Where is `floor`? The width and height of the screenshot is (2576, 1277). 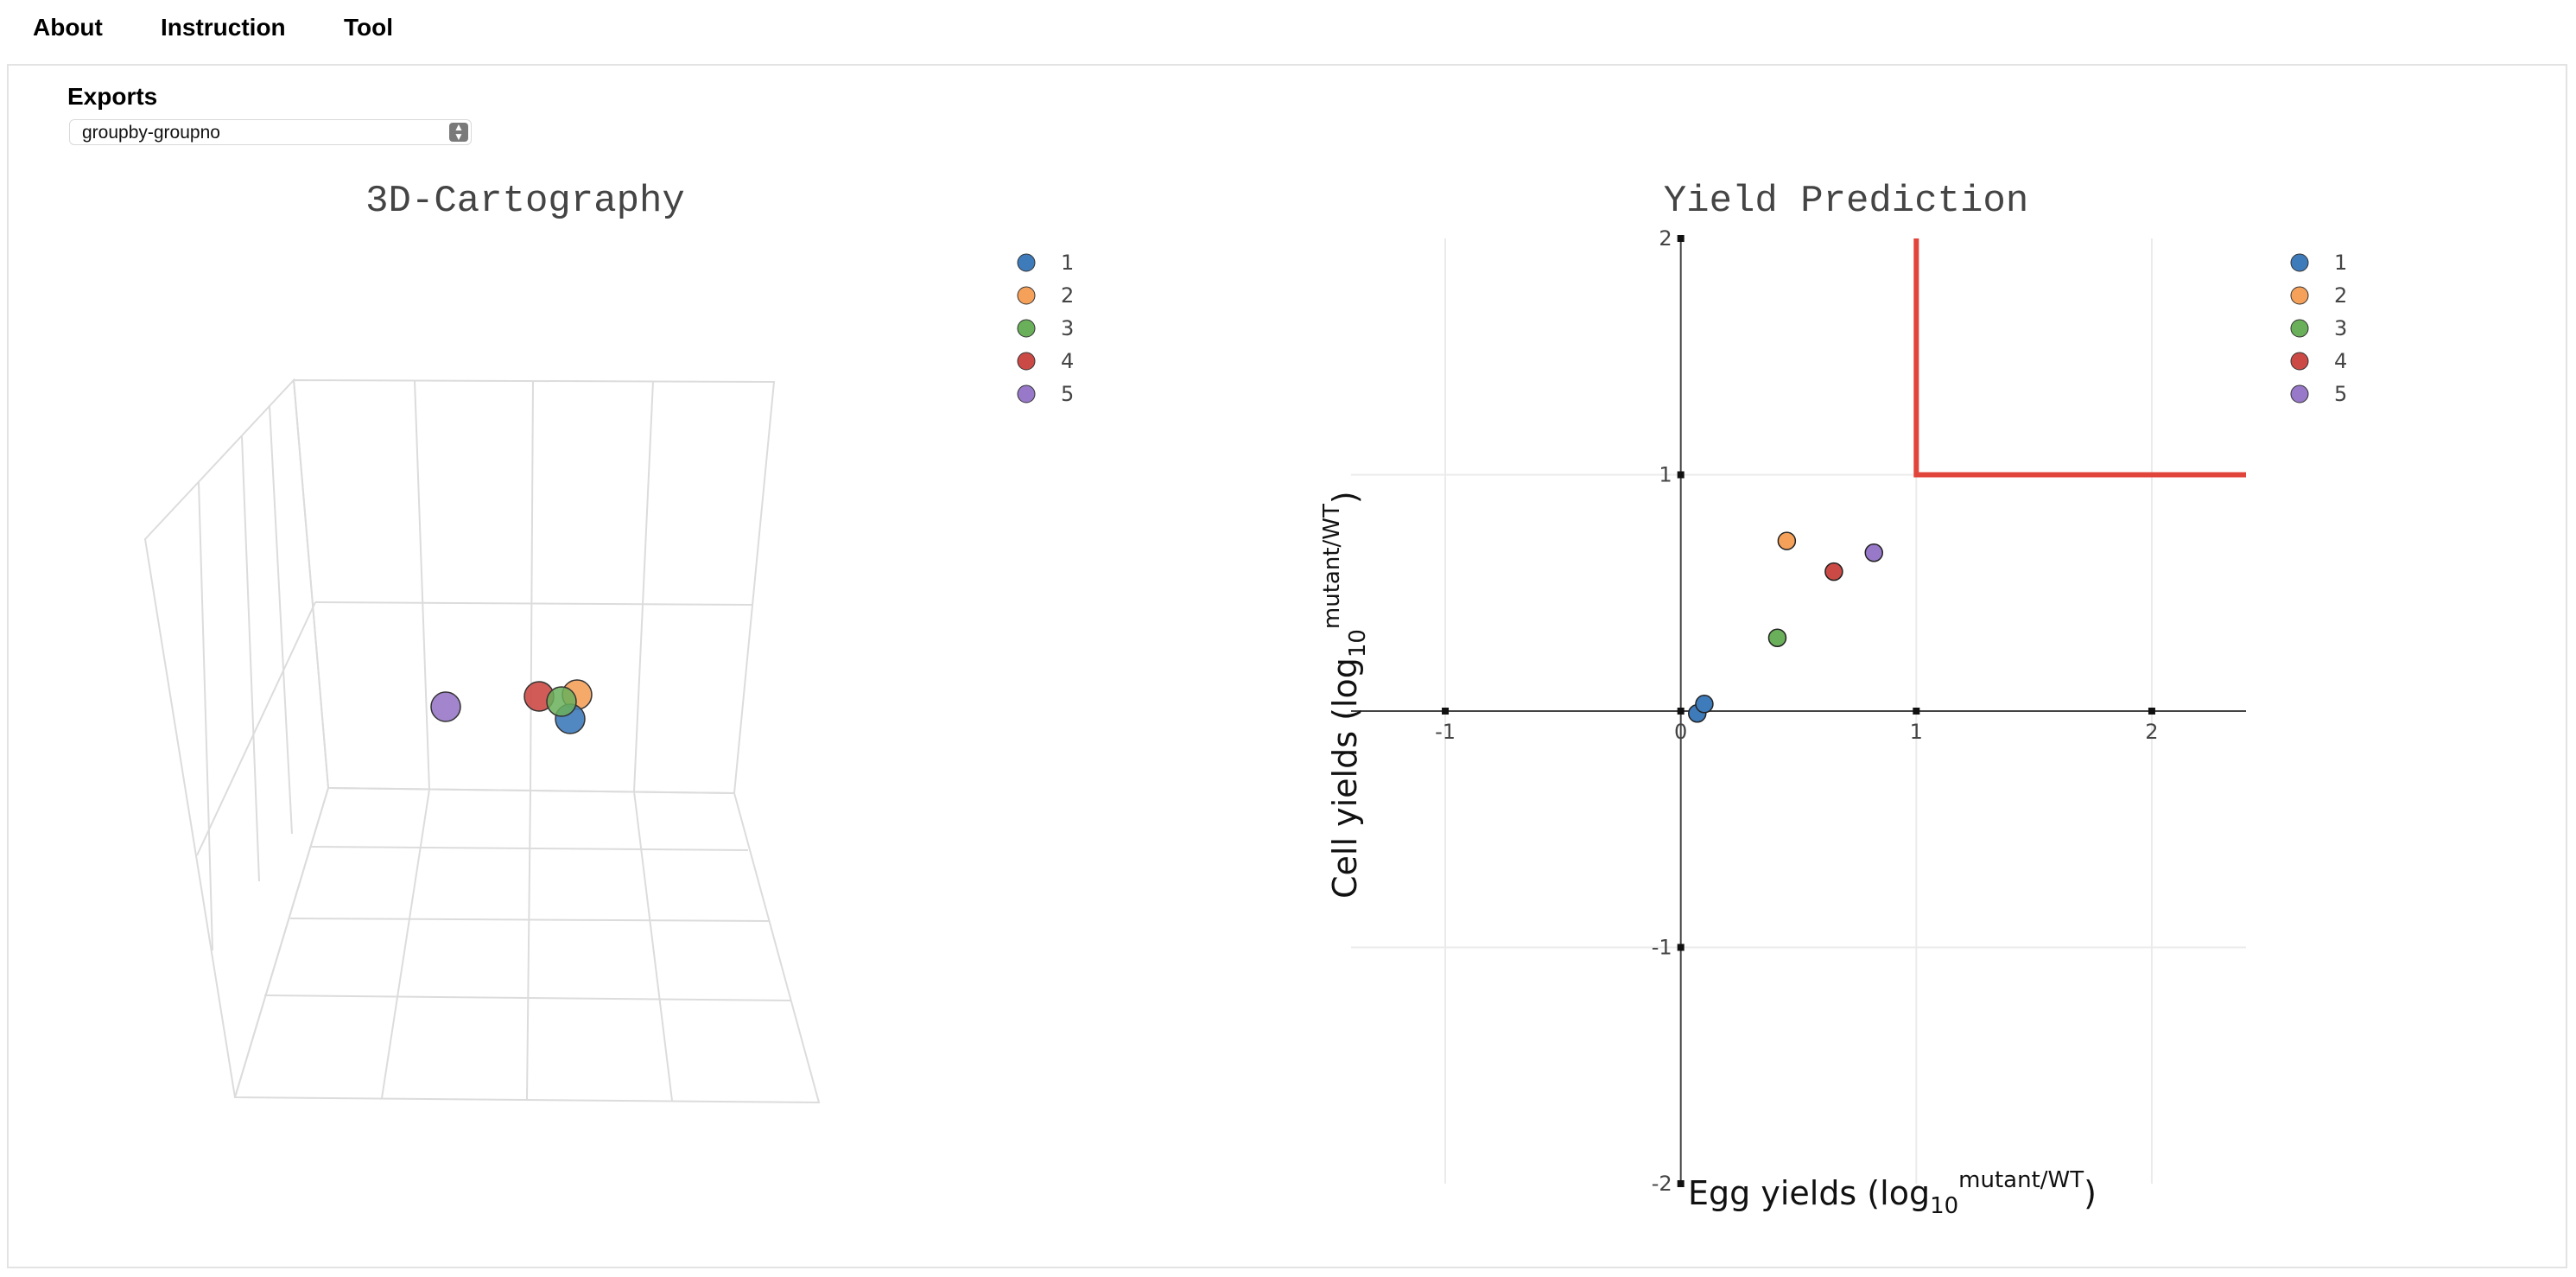
floor is located at coordinates (527, 945).